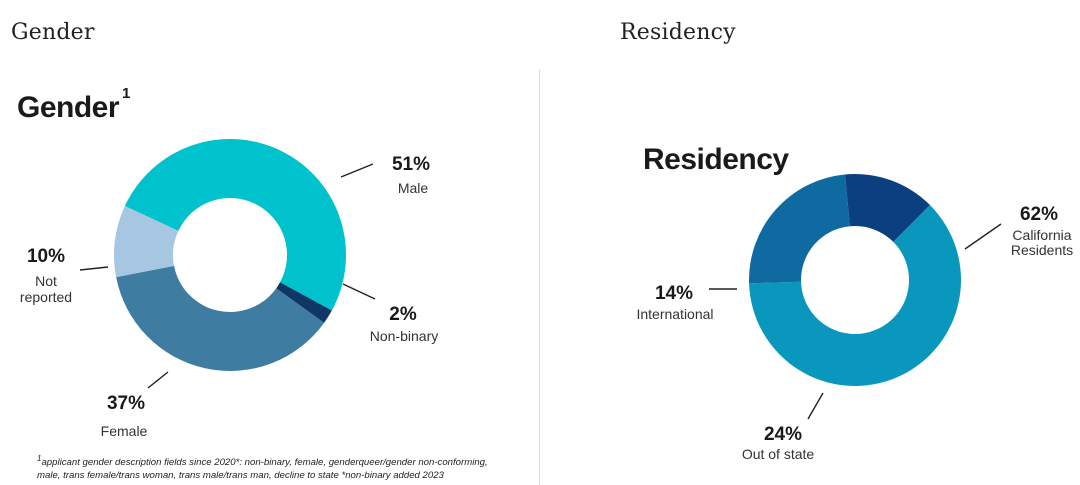  Describe the element at coordinates (404, 336) in the screenshot. I see `gender-label-non-binary: Non-binary` at that location.